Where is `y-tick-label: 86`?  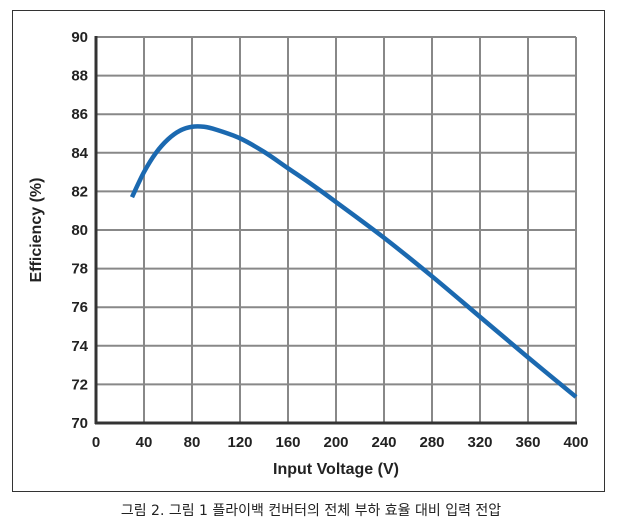 y-tick-label: 86 is located at coordinates (79, 114).